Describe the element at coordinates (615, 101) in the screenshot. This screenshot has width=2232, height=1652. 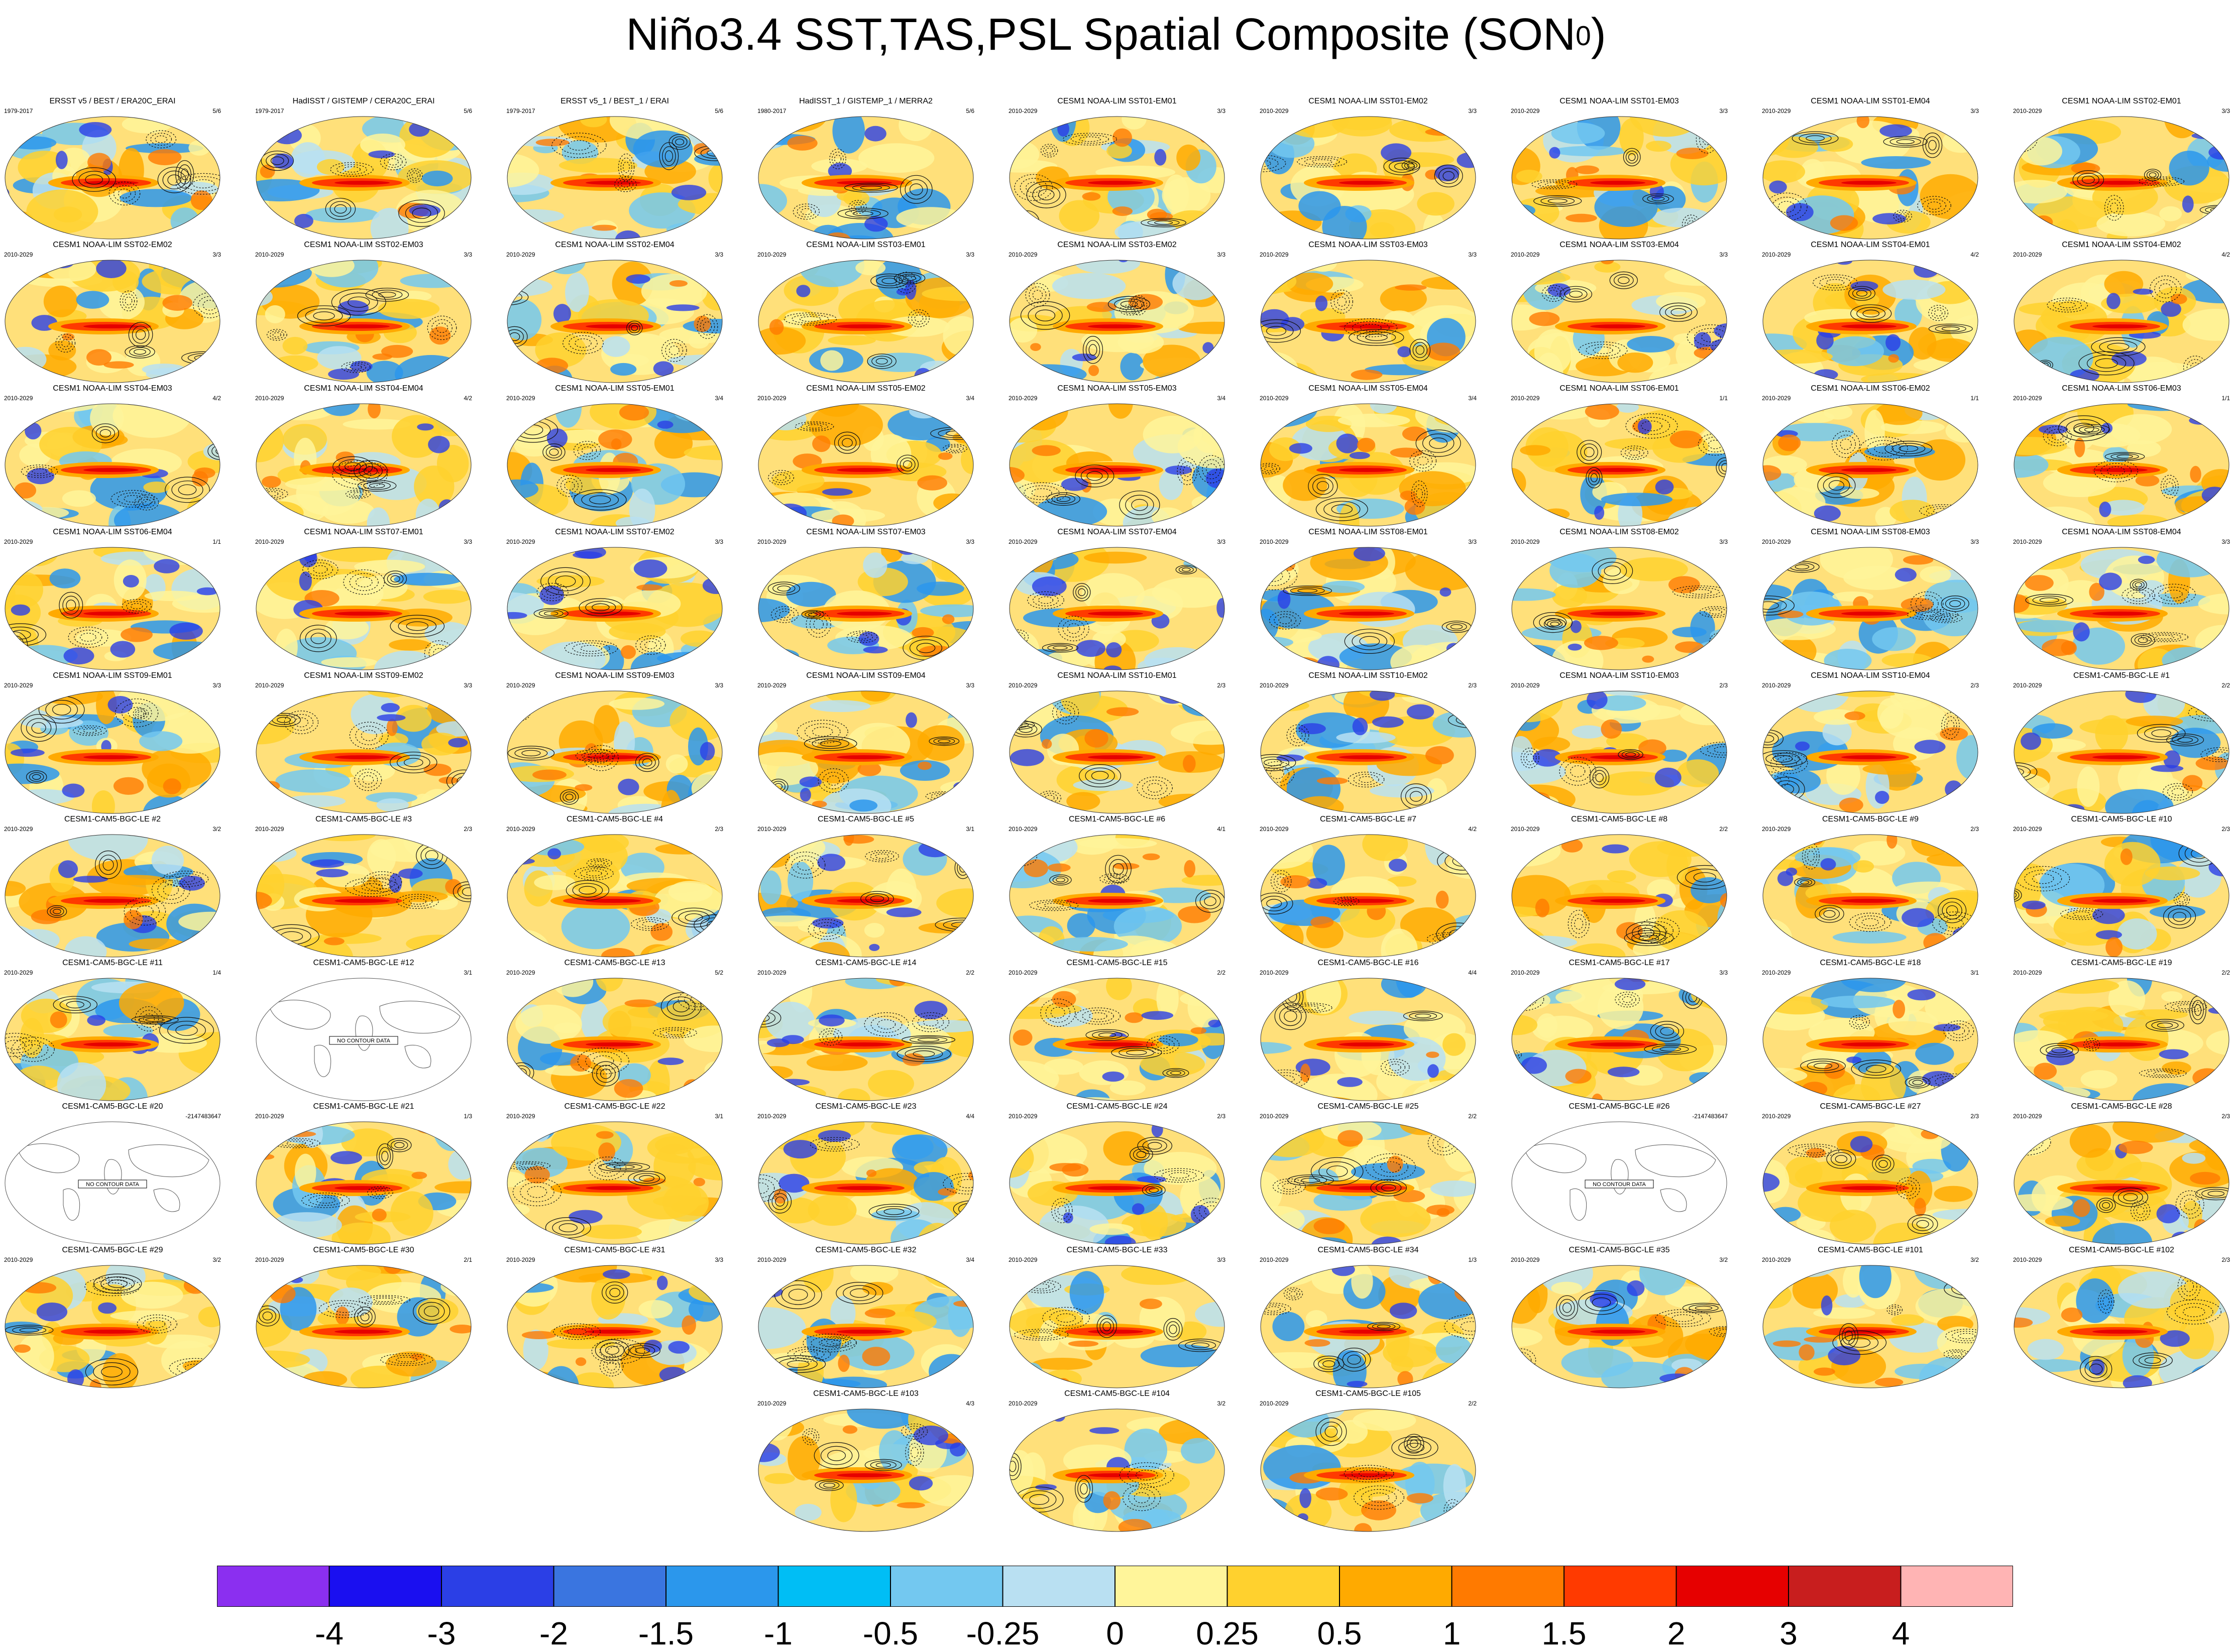
I see `panel-title: ERSST v5_1 / BEST_1 / ERAI` at that location.